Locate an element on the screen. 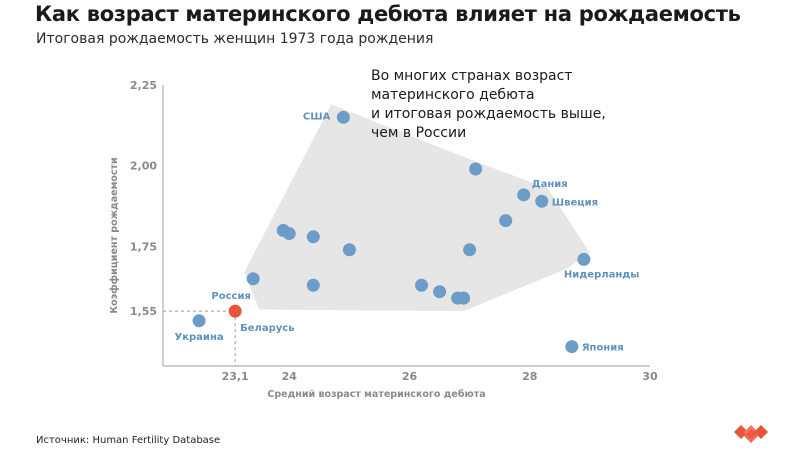 The image size is (800, 450). point-label: Россия is located at coordinates (230, 296).